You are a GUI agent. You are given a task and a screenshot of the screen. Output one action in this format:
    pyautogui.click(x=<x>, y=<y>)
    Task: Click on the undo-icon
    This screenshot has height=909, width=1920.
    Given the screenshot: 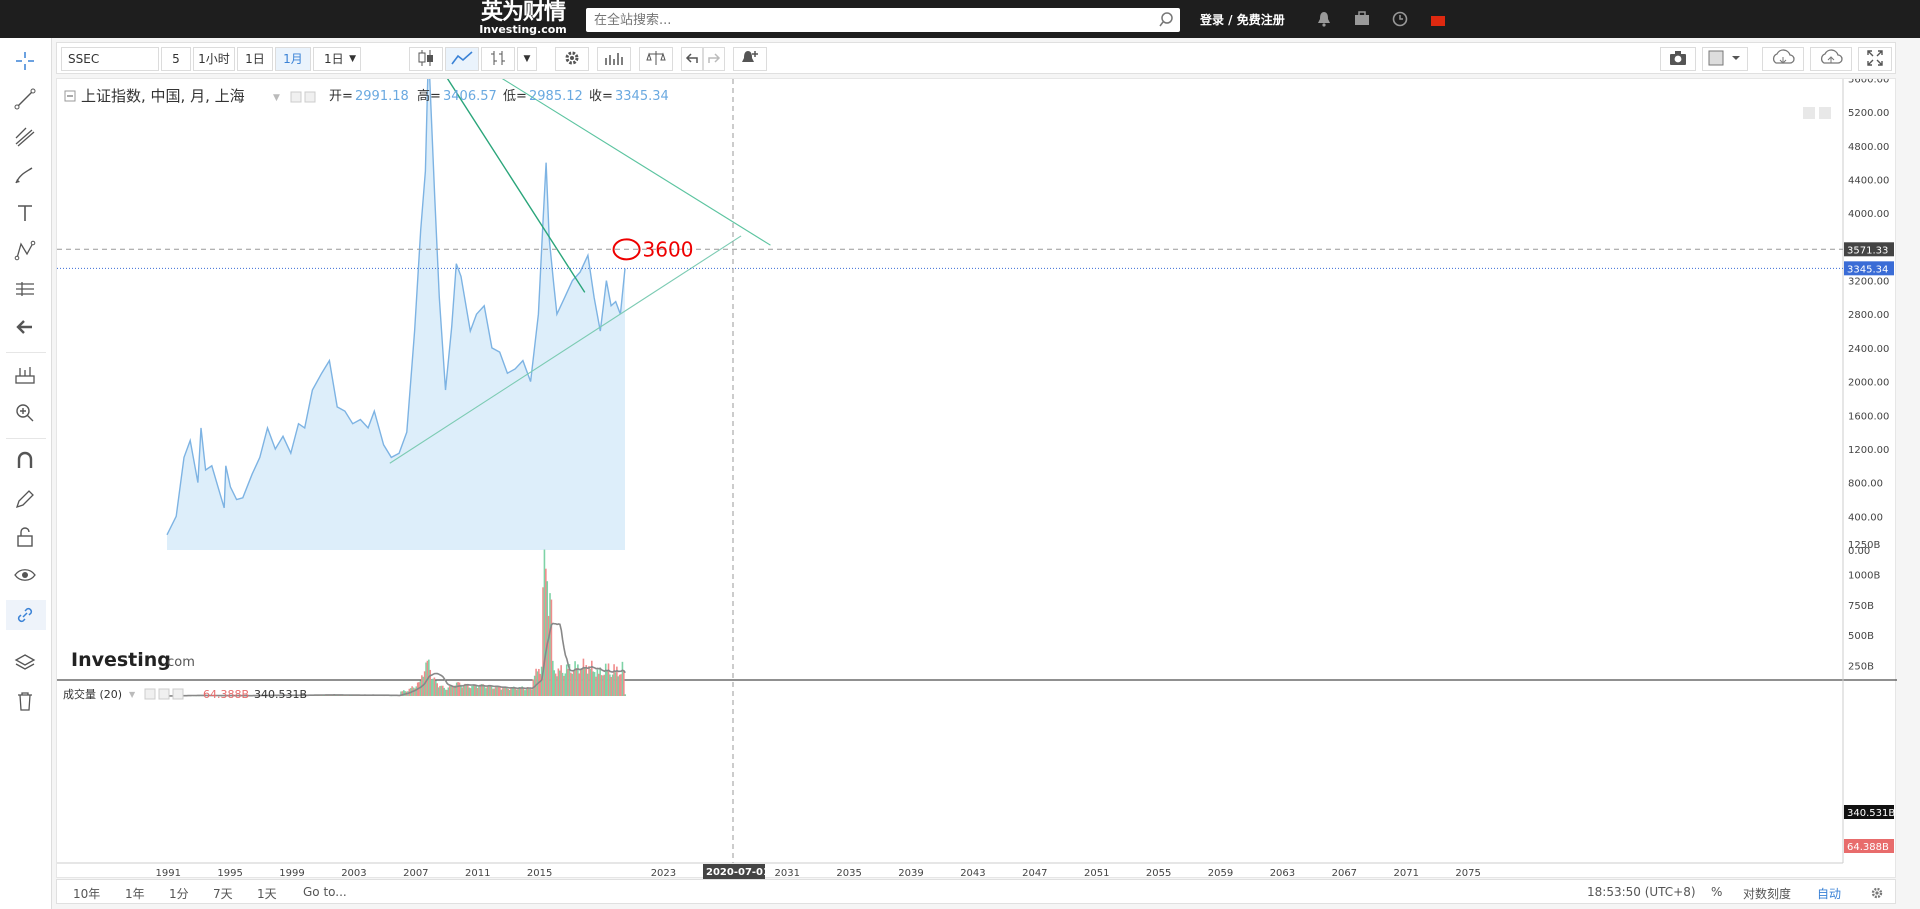 What is the action you would take?
    pyautogui.click(x=691, y=58)
    